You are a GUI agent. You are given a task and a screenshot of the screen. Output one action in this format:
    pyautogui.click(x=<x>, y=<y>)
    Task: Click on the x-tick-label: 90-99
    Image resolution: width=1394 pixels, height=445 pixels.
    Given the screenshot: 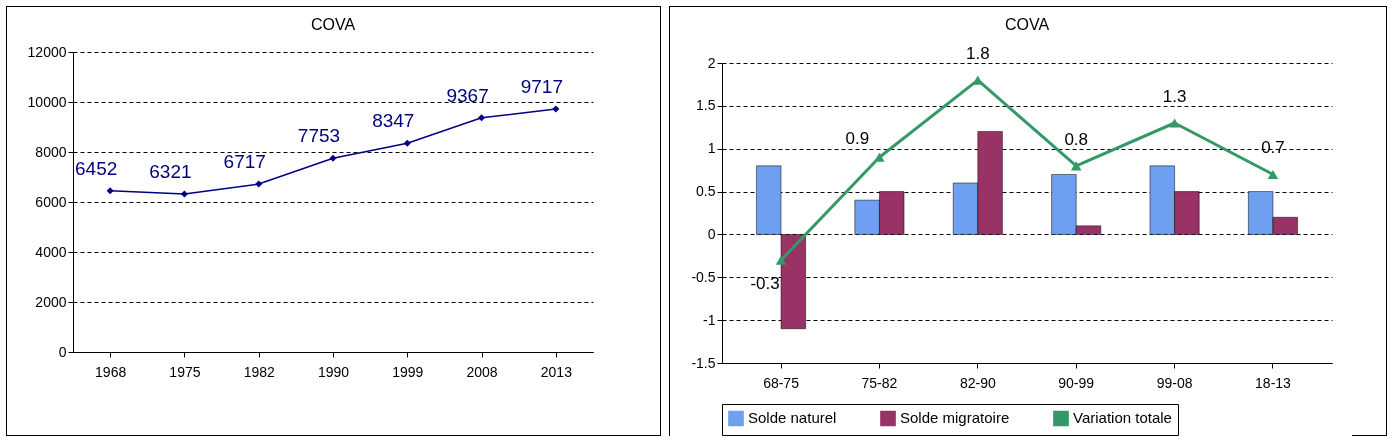 What is the action you would take?
    pyautogui.click(x=1076, y=382)
    